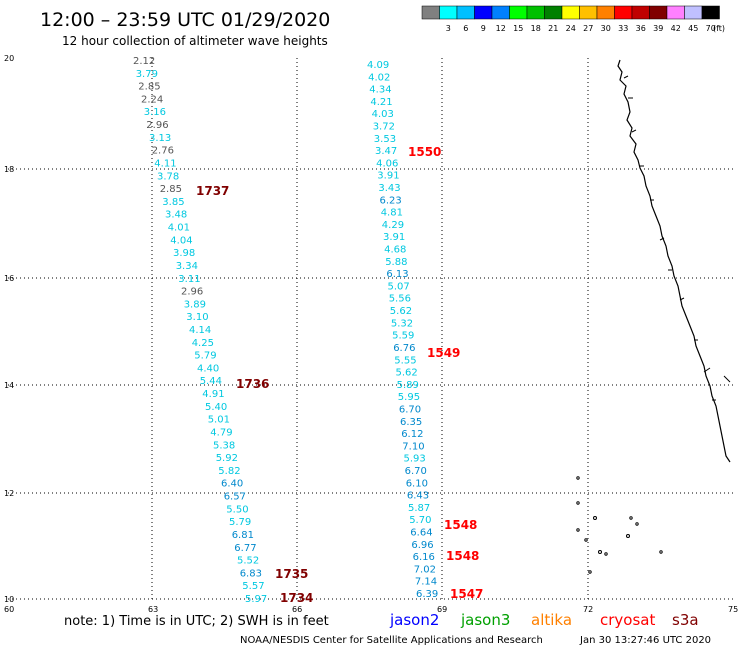 The width and height of the screenshot is (740, 650). I want to click on time-label-1547: 1547, so click(466, 594).